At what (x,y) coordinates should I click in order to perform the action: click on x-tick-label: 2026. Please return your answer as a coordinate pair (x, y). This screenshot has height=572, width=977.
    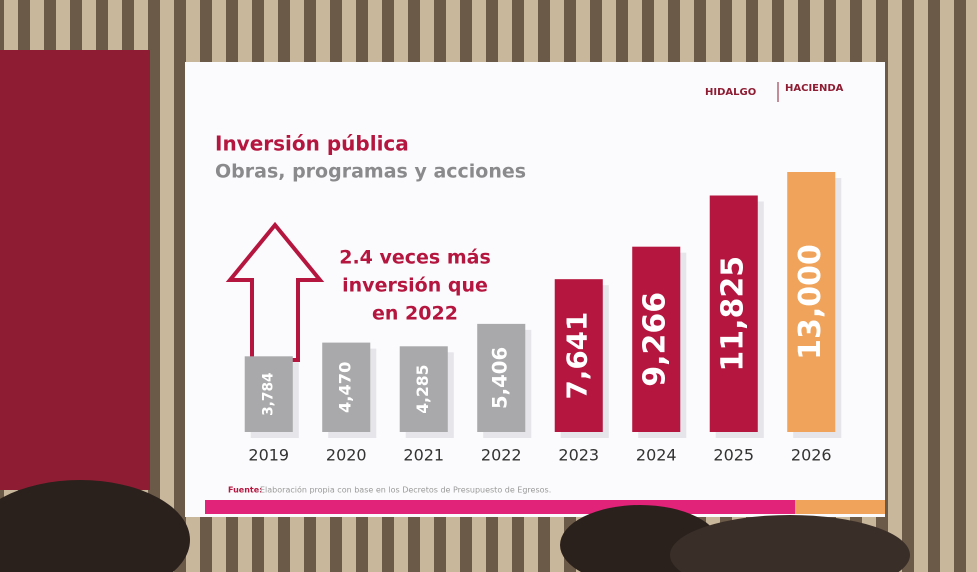
    Looking at the image, I should click on (811, 455).